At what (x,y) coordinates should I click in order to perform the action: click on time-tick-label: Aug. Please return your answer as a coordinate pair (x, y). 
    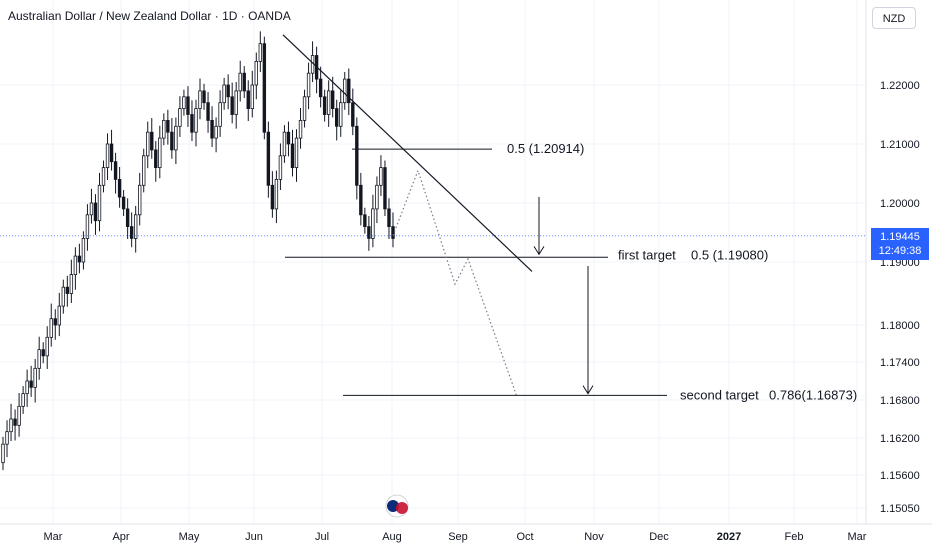
    Looking at the image, I should click on (392, 537).